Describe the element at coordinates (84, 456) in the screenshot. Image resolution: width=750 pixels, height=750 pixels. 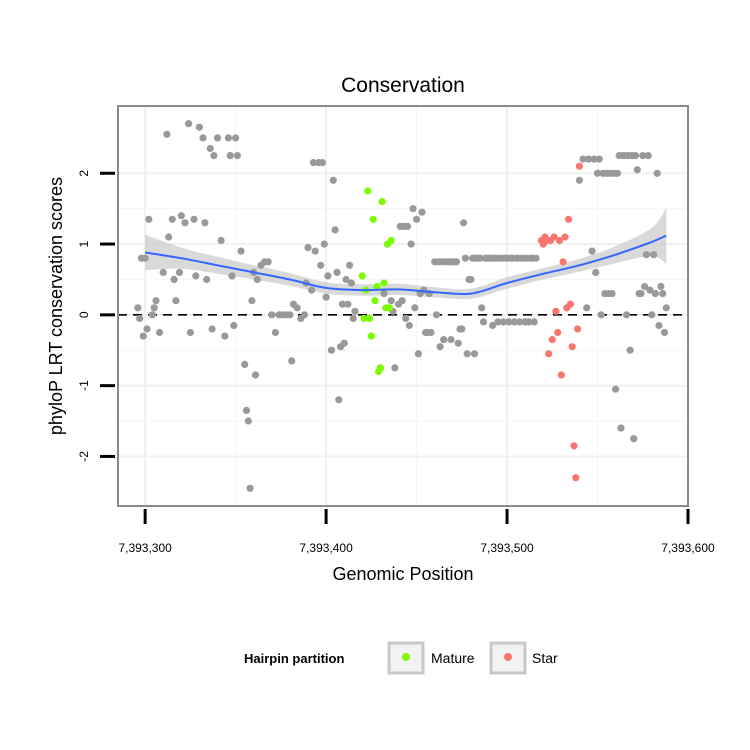
I see `y-tick-label: -2` at that location.